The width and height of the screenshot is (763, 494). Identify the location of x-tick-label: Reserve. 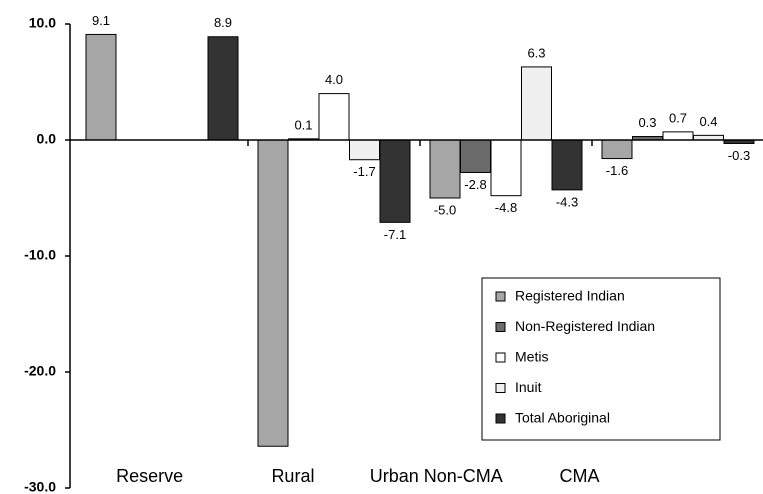
(149, 476).